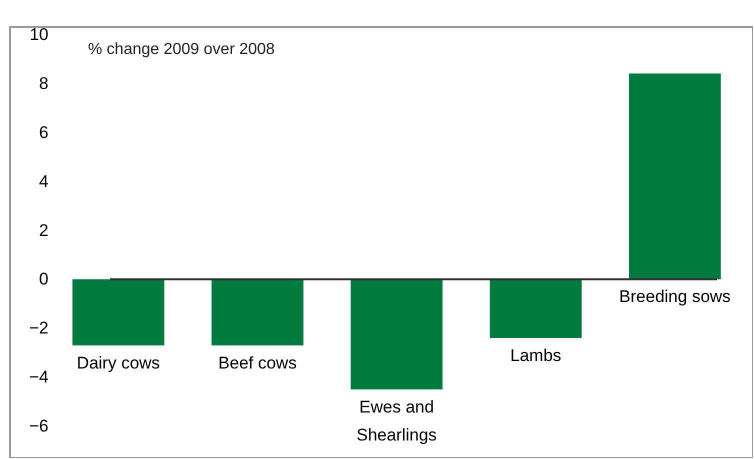  I want to click on y-tick-label: −2, so click(38, 328).